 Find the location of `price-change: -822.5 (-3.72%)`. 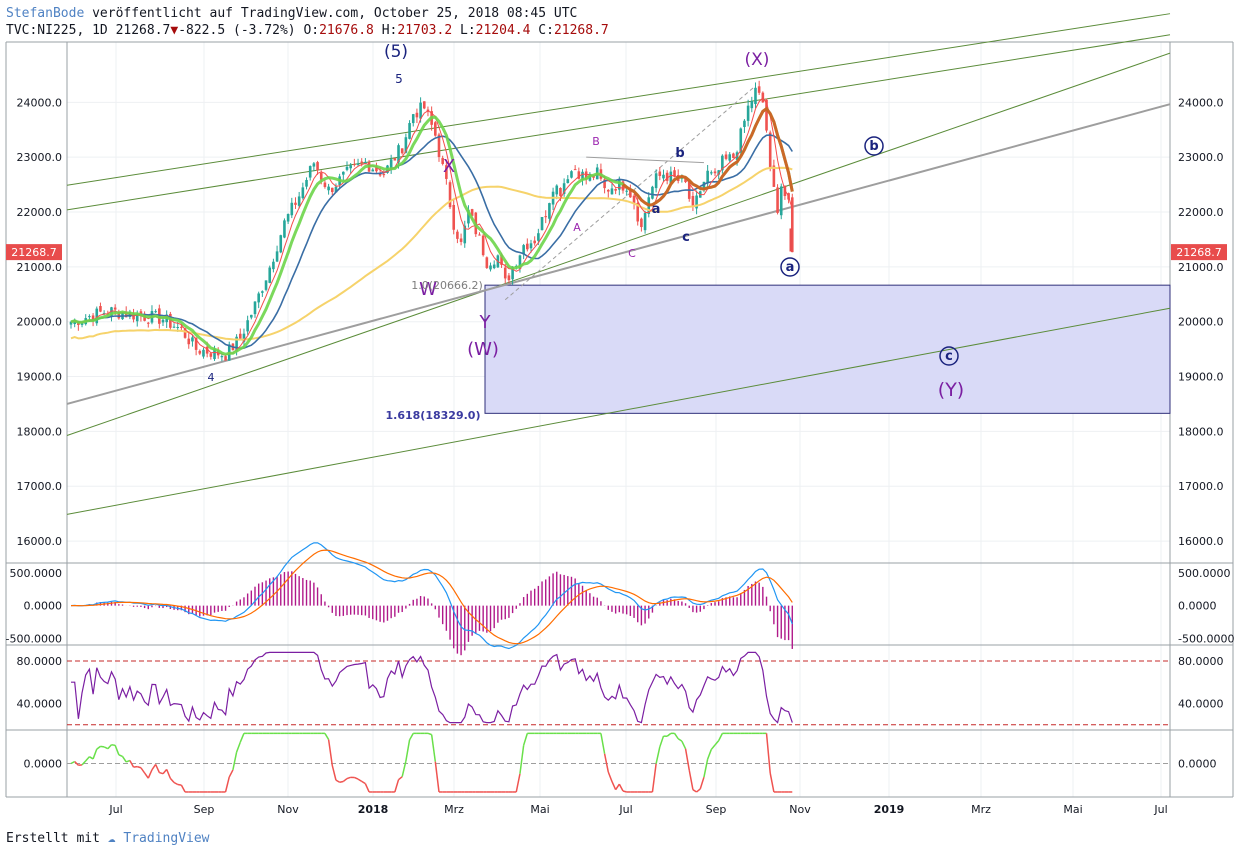

price-change: -822.5 (-3.72%) is located at coordinates (237, 30).